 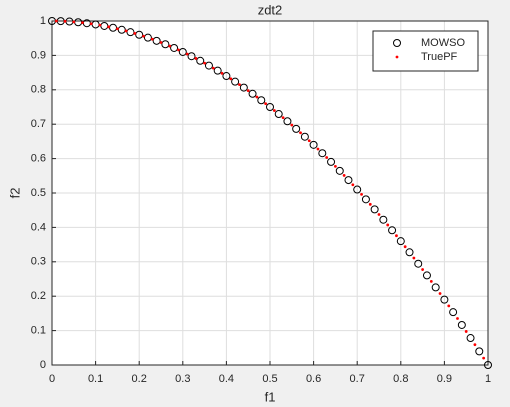 I want to click on x-tick-label: 0.7, so click(x=357, y=379).